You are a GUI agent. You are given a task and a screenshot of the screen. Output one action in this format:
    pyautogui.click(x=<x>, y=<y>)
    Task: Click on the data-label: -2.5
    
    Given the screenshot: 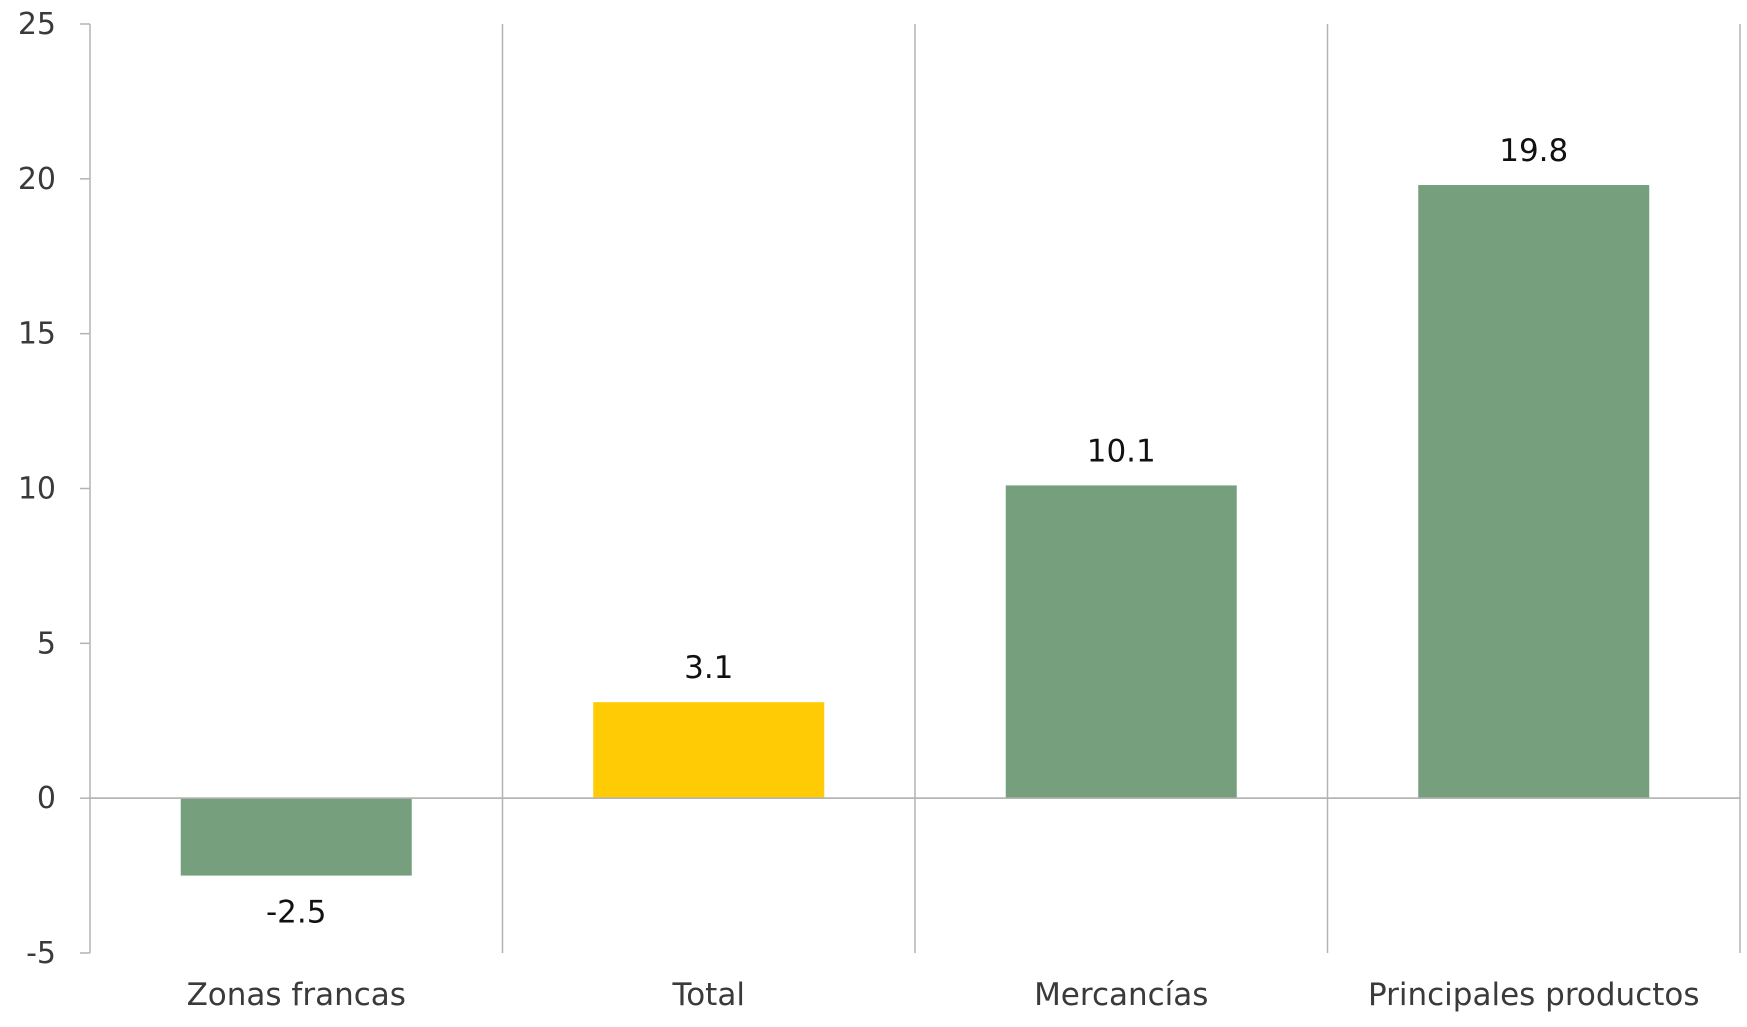 What is the action you would take?
    pyautogui.click(x=296, y=913)
    